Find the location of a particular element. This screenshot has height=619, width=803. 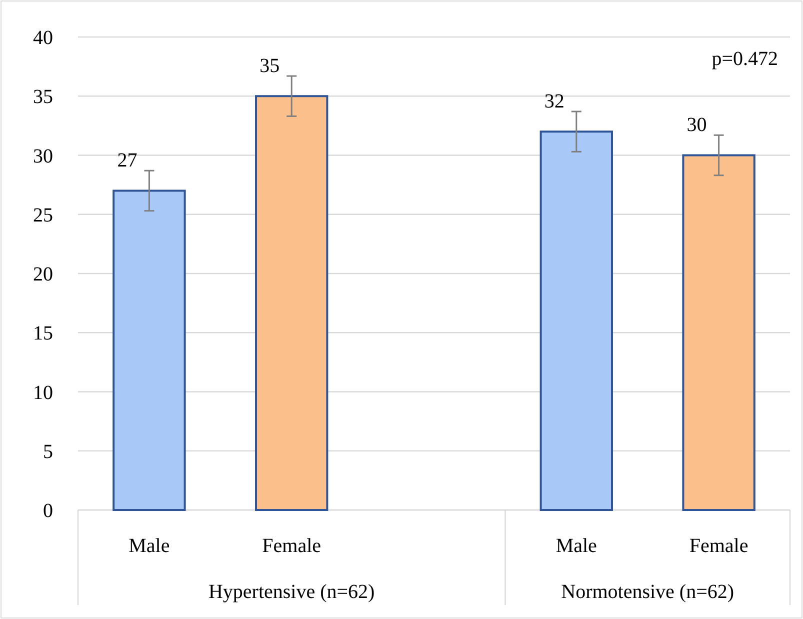

data-label: 30 is located at coordinates (696, 125).